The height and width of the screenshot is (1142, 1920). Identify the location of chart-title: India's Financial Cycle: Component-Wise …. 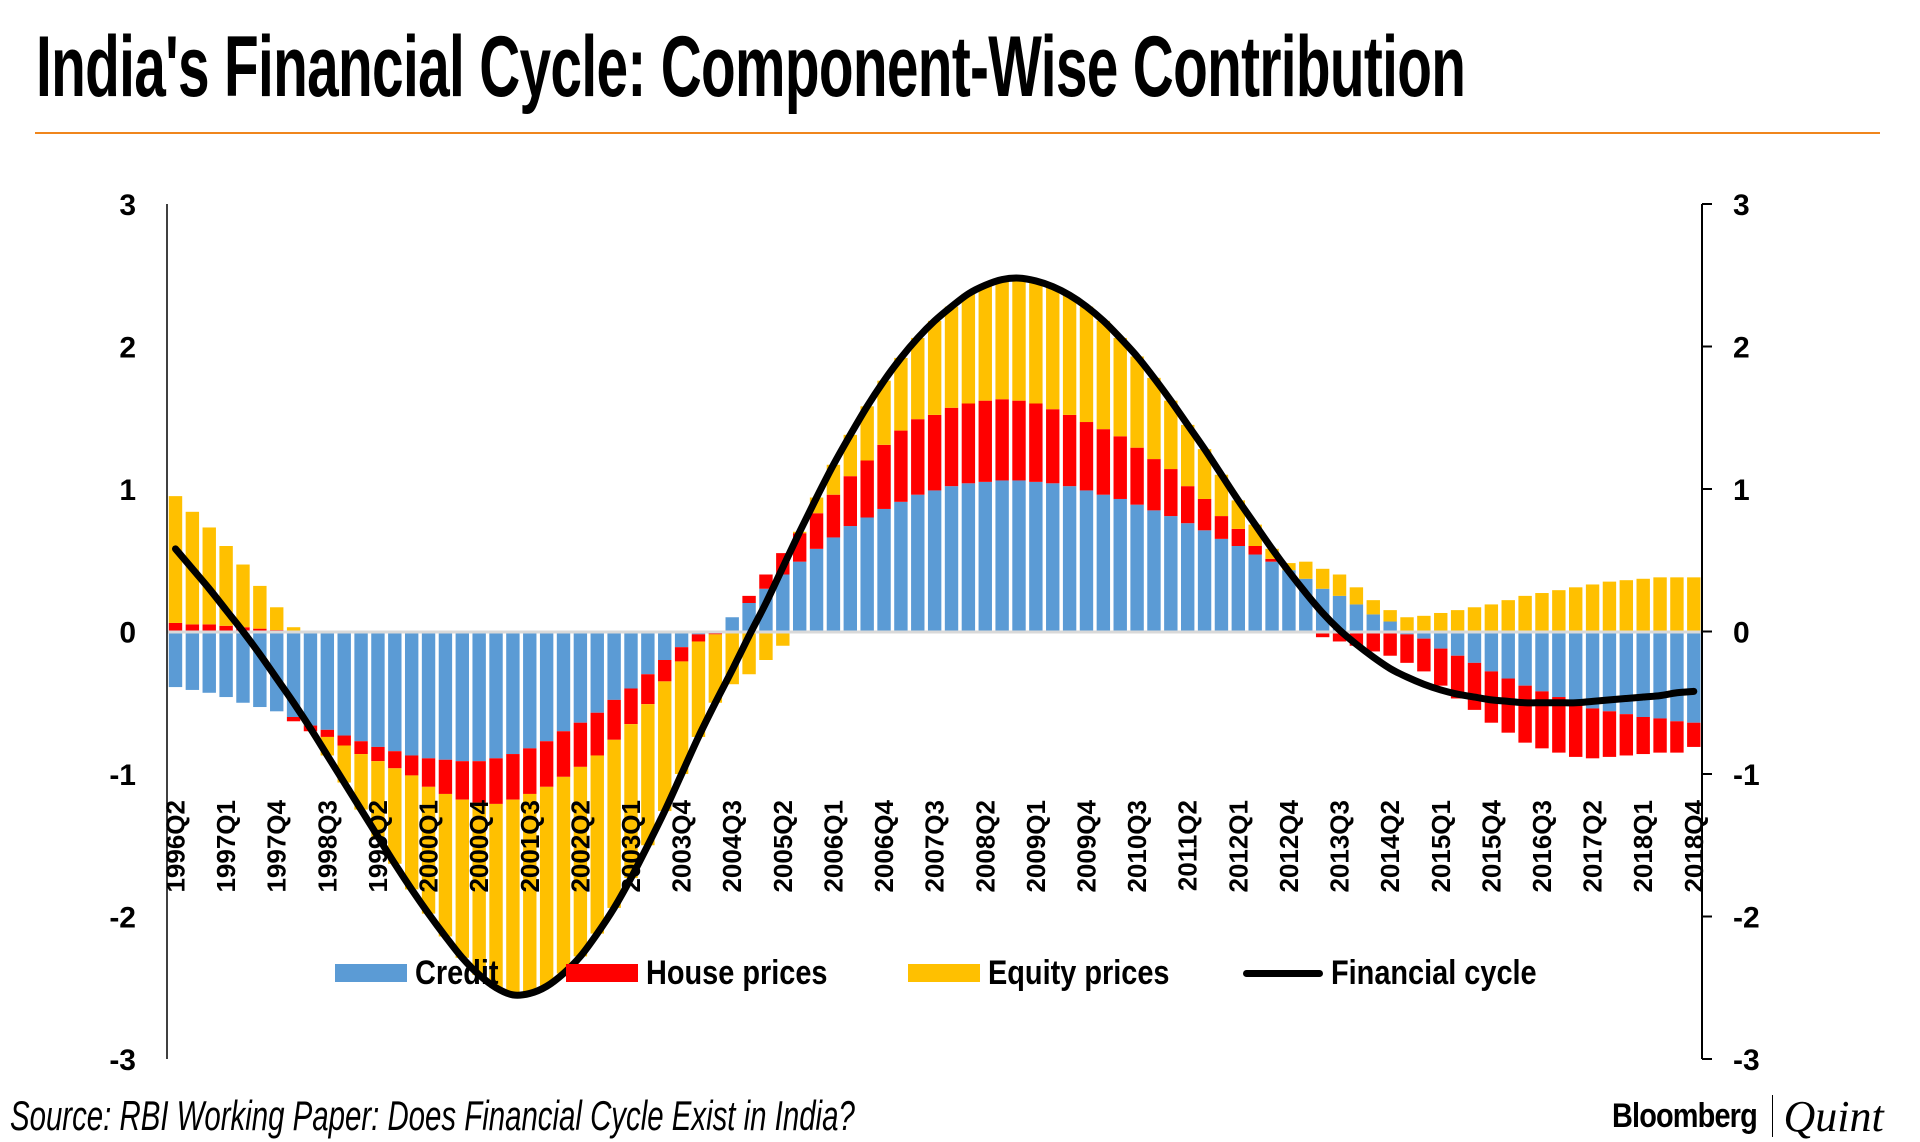
(751, 67).